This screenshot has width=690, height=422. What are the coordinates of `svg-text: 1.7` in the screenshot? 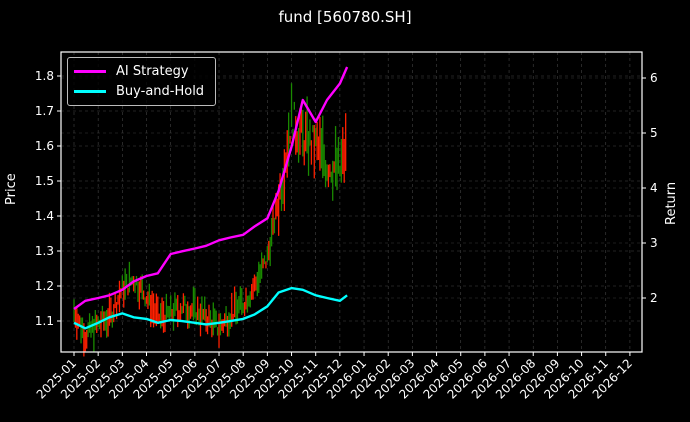 It's located at (44, 111).